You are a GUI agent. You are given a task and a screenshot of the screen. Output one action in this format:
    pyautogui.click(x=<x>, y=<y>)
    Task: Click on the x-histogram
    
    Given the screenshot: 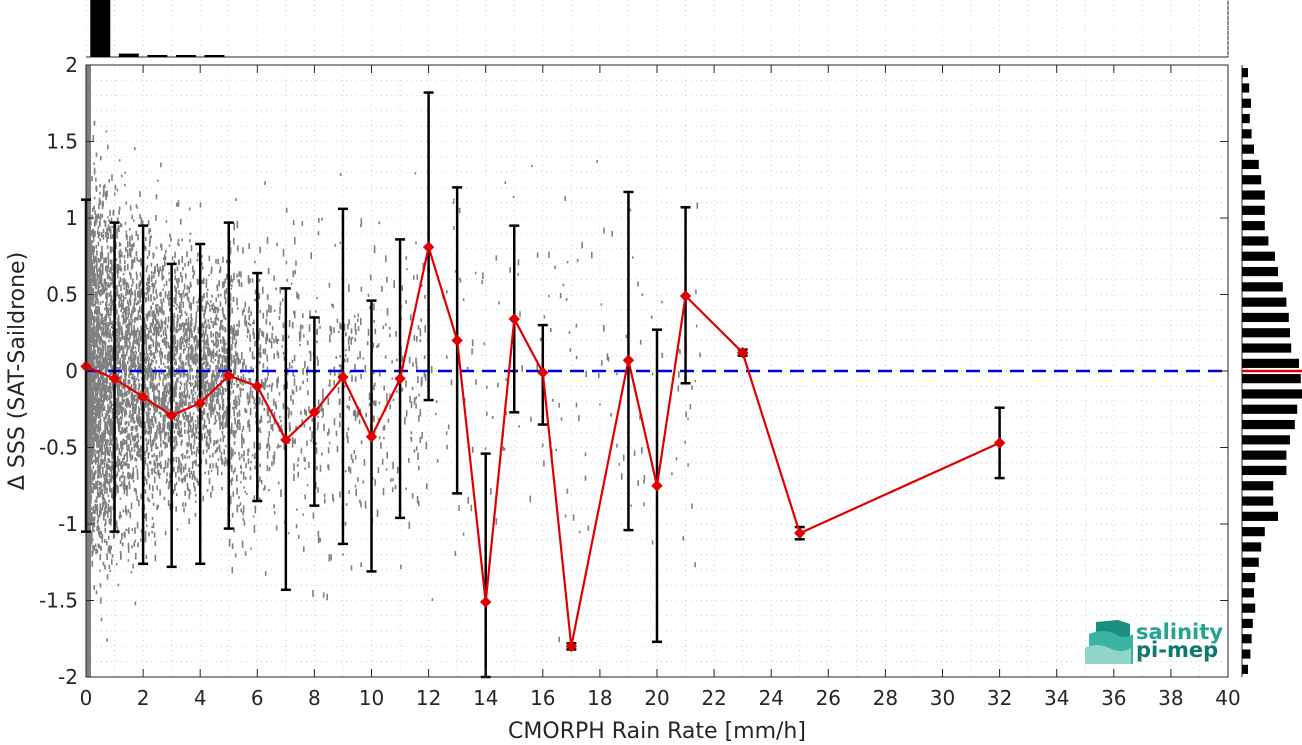 What is the action you would take?
    pyautogui.click(x=657, y=29)
    